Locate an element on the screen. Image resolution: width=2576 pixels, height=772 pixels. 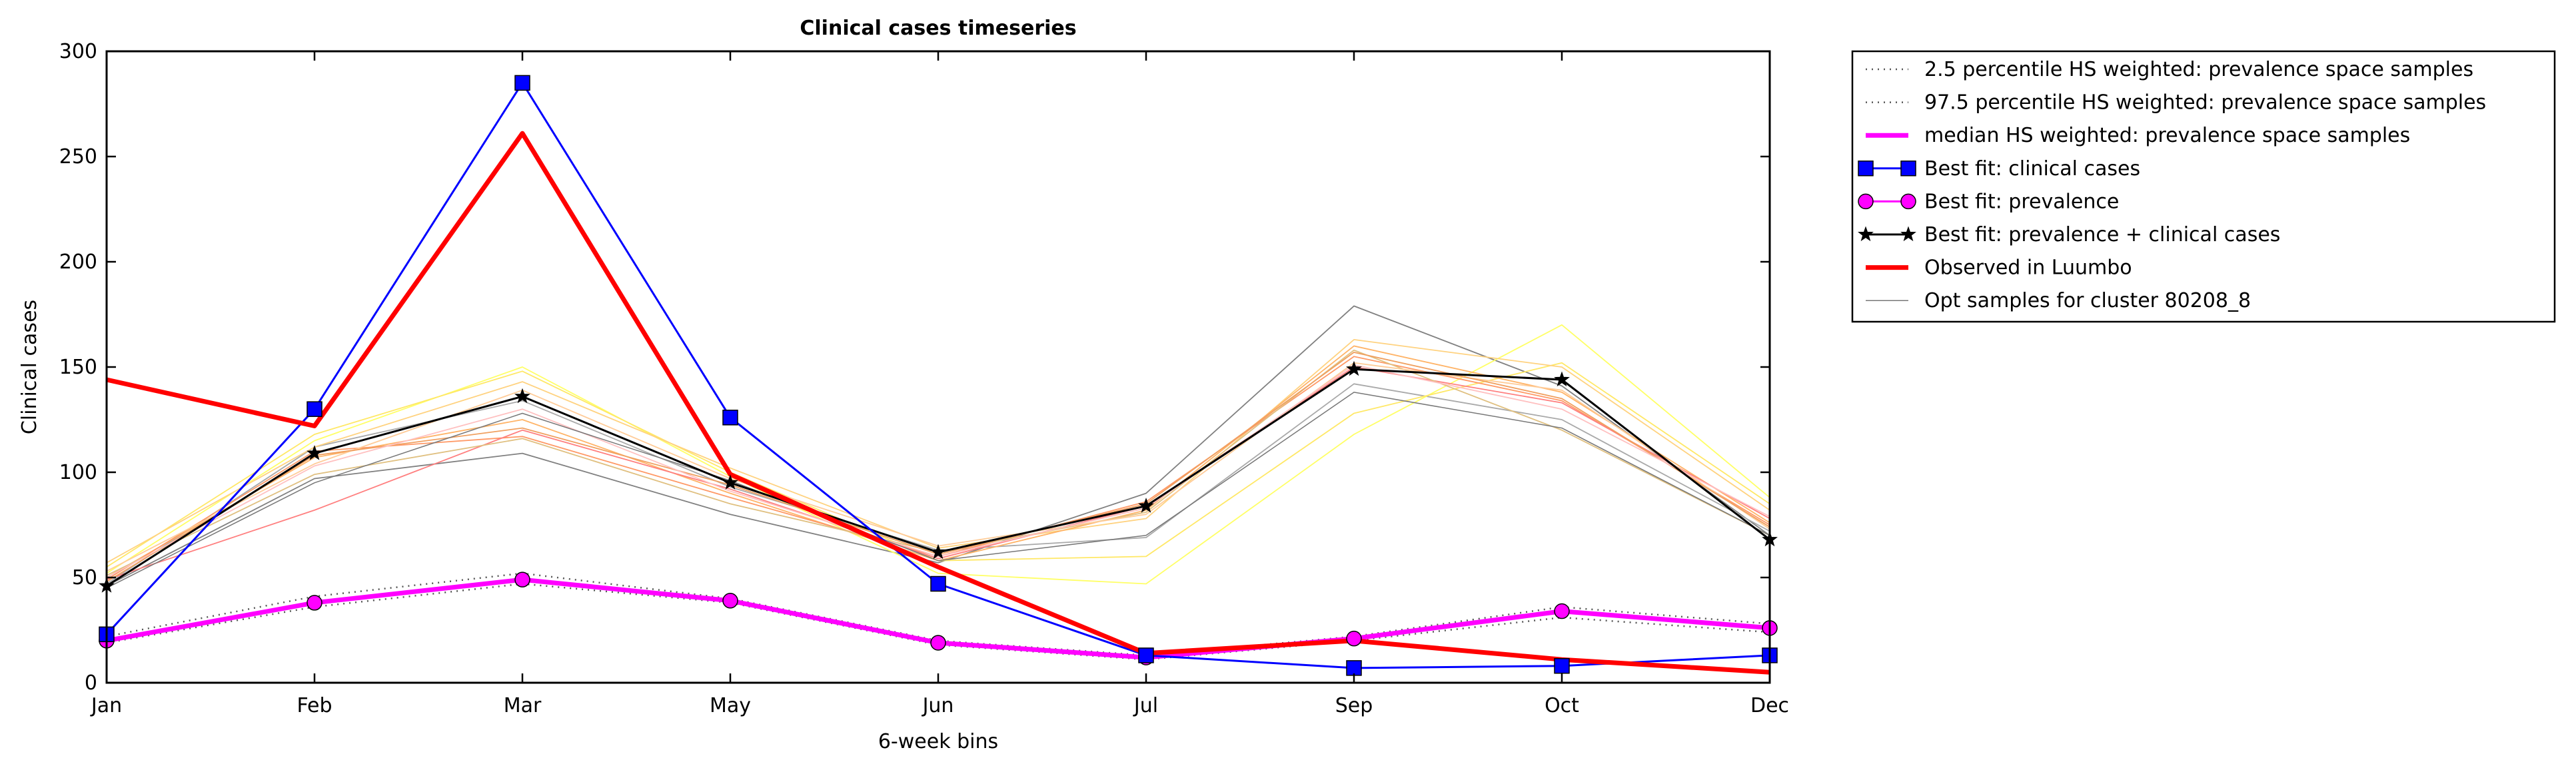
y-tick-label: 300 is located at coordinates (78, 51).